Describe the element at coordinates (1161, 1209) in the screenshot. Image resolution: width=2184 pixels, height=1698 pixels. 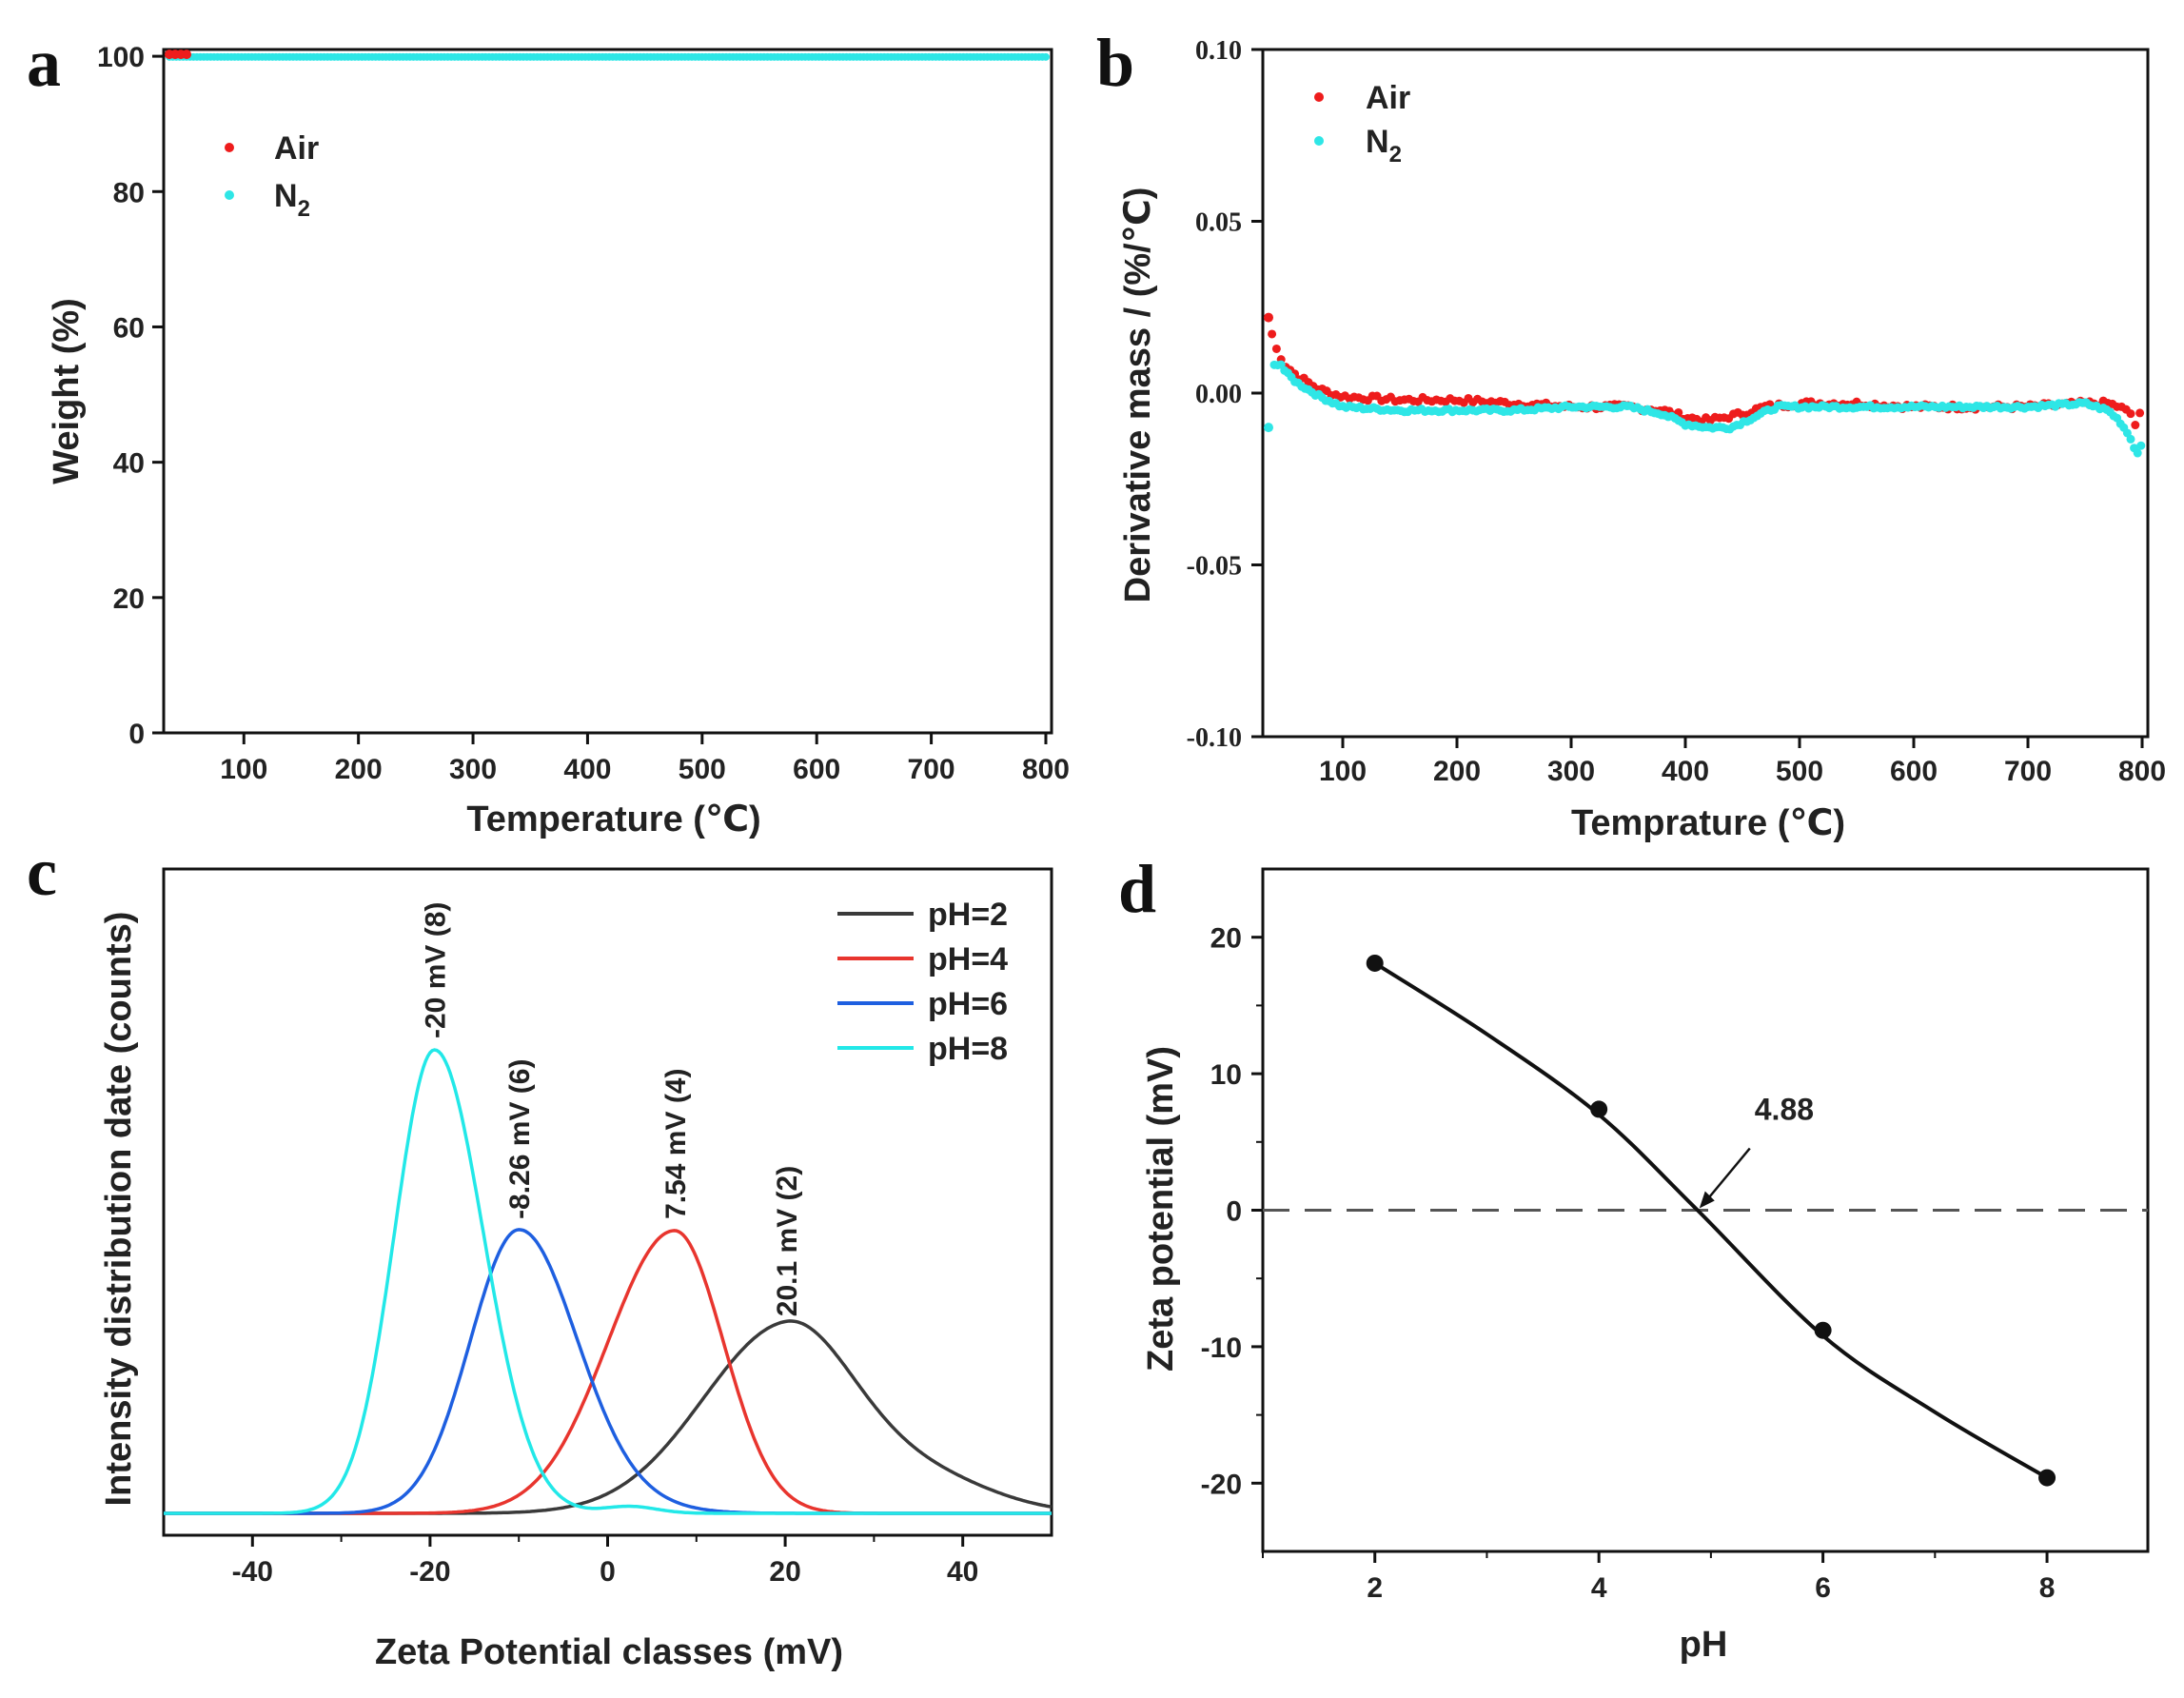
I see `y-axis-label-d: Zeta potential (mV)` at that location.